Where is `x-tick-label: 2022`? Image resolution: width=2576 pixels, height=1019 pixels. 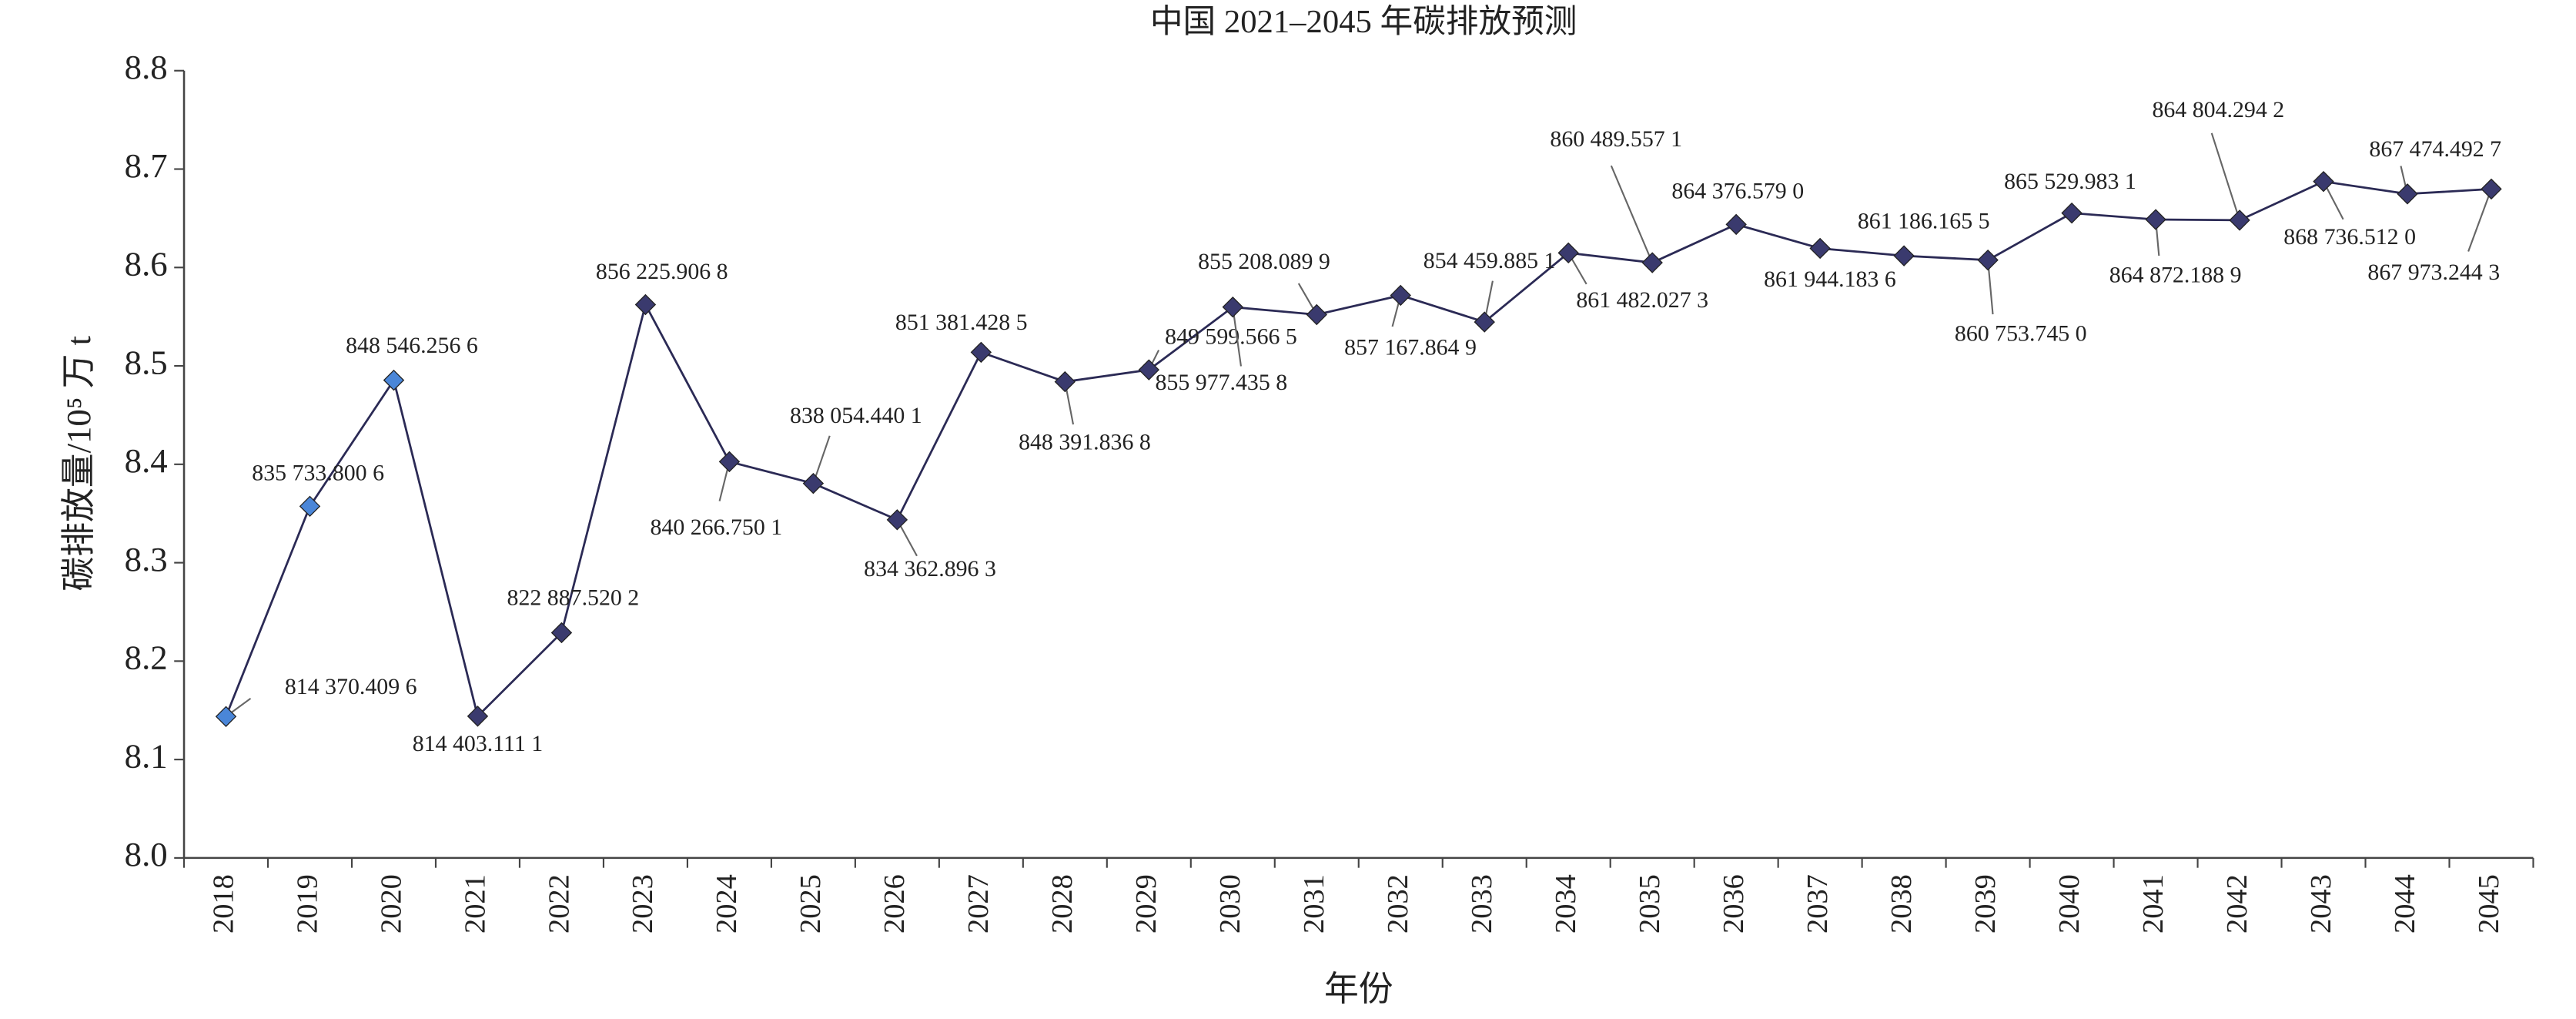 x-tick-label: 2022 is located at coordinates (559, 904).